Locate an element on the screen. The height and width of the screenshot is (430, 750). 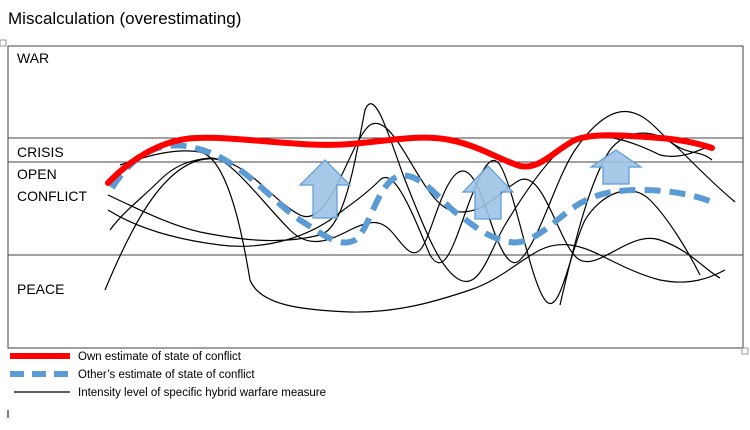
band-label-peace: PEACE is located at coordinates (40, 289).